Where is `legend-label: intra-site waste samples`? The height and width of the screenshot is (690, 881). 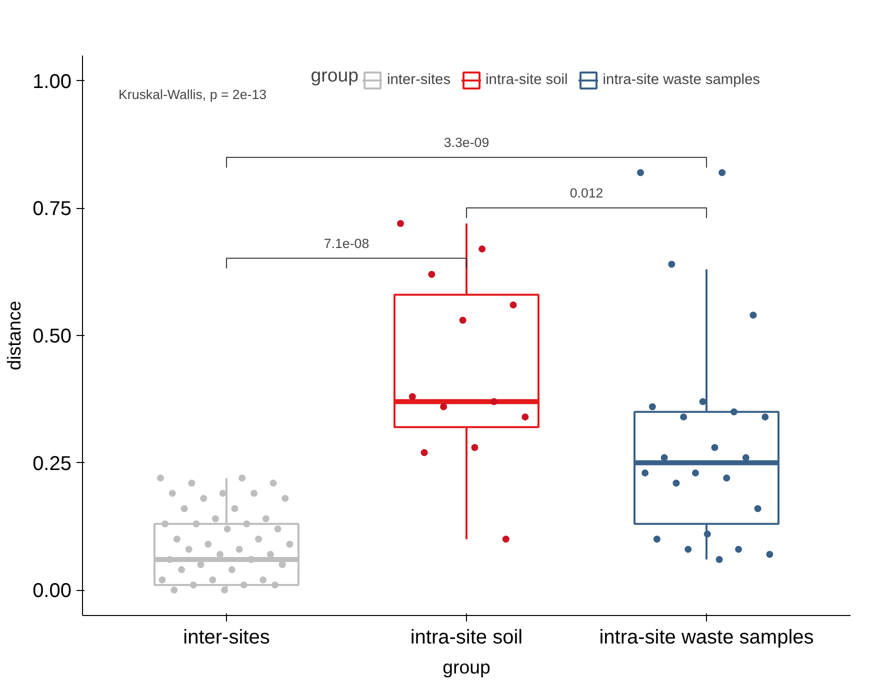
legend-label: intra-site waste samples is located at coordinates (681, 80).